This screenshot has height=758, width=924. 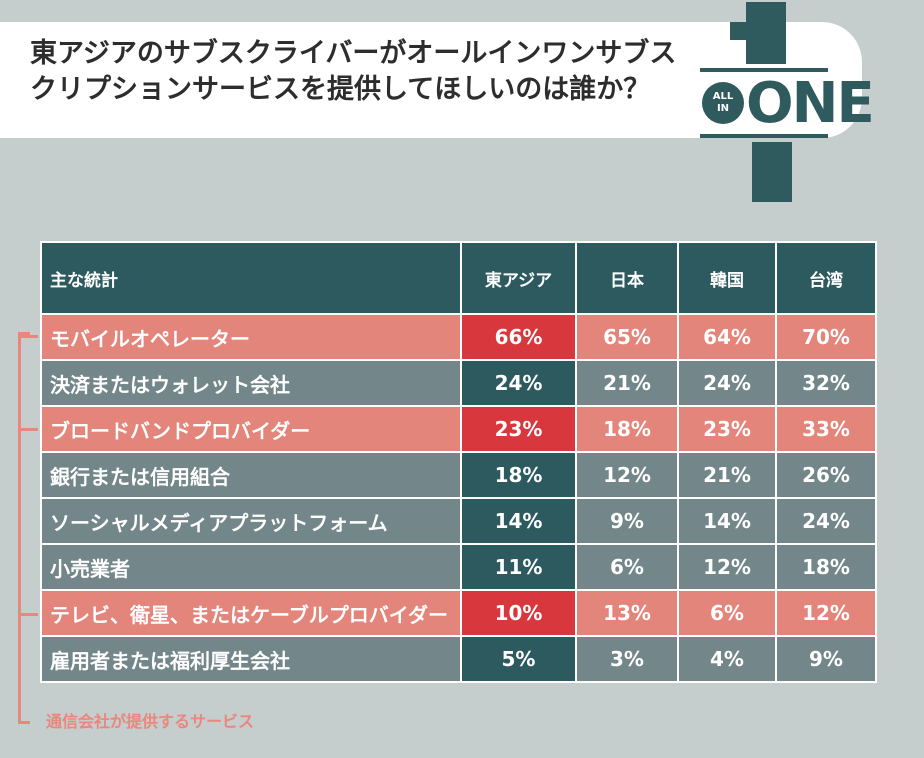 What do you see at coordinates (727, 659) in the screenshot?
I see `table-cell: 4%` at bounding box center [727, 659].